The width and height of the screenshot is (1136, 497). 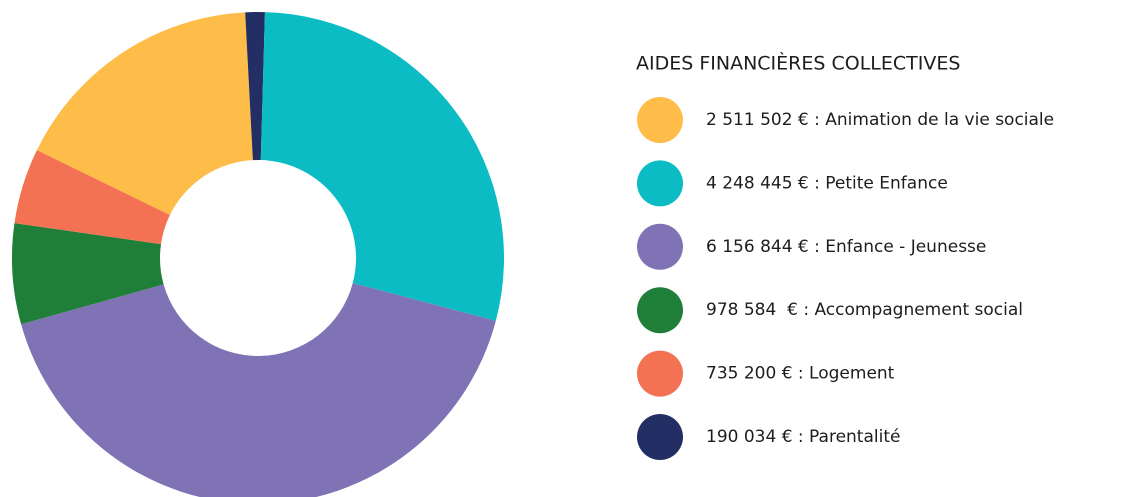 I want to click on legend-entry: 978 584 € : Accompagnement social, so click(x=864, y=310).